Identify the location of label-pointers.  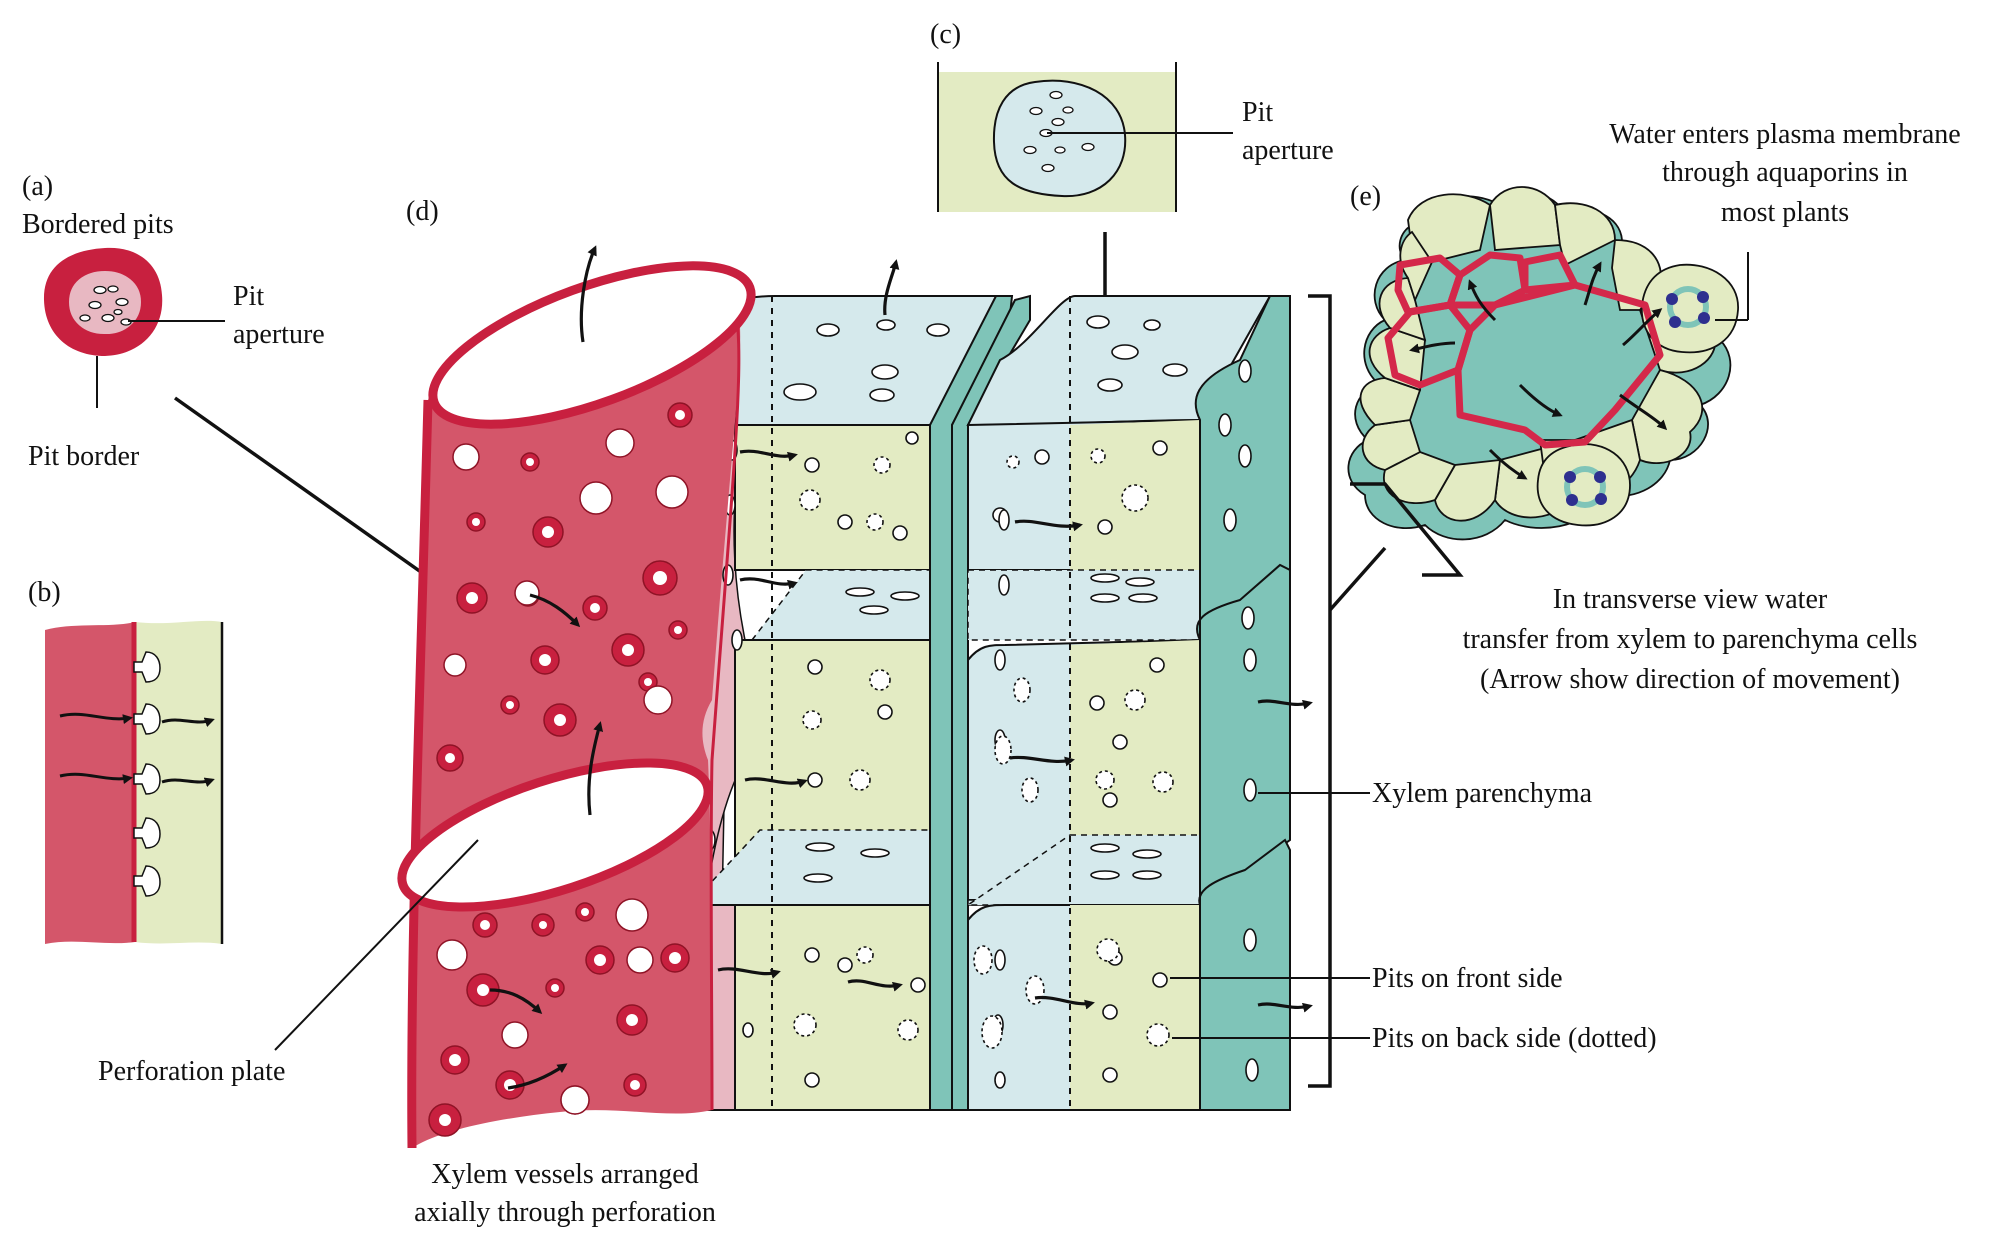
(1270, 915).